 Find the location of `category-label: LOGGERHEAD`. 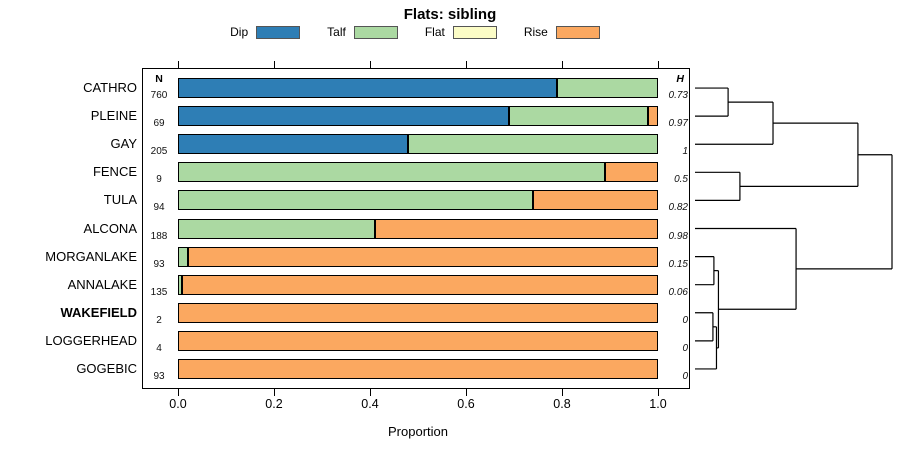

category-label: LOGGERHEAD is located at coordinates (91, 340).